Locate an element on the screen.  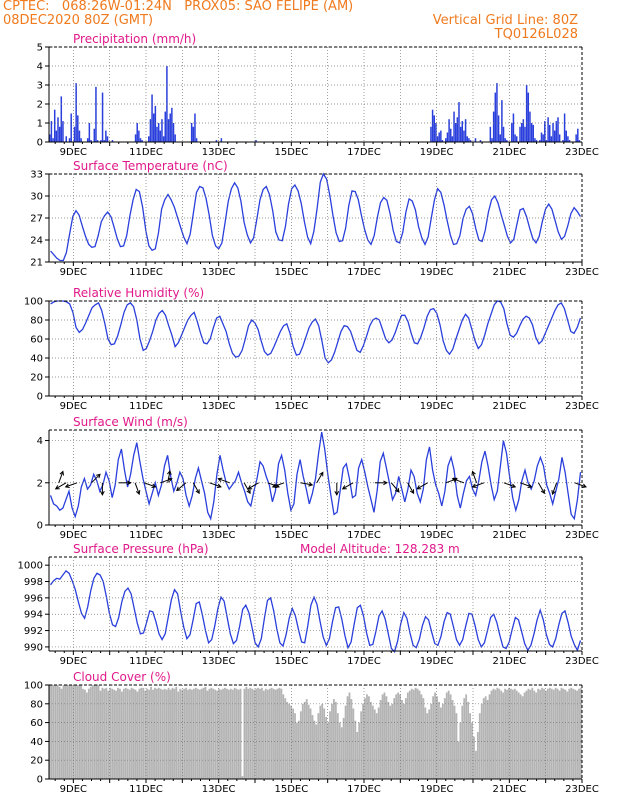
x-tick-label: 17DEC is located at coordinates (364, 406).